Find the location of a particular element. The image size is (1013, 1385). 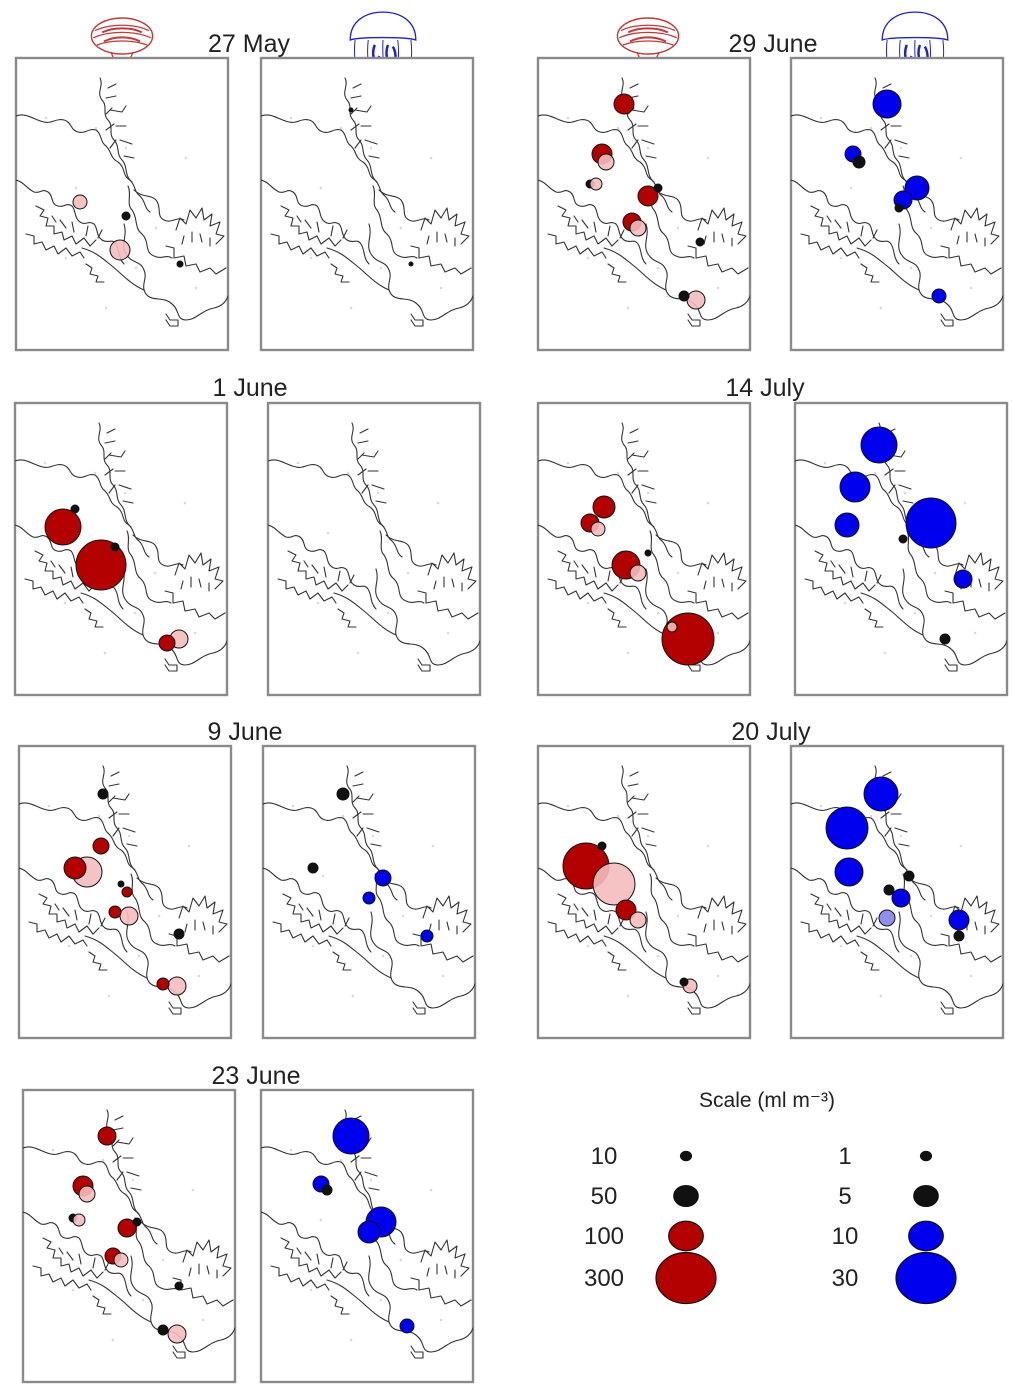

jellyfish-scale-value: 1 is located at coordinates (844, 1156).